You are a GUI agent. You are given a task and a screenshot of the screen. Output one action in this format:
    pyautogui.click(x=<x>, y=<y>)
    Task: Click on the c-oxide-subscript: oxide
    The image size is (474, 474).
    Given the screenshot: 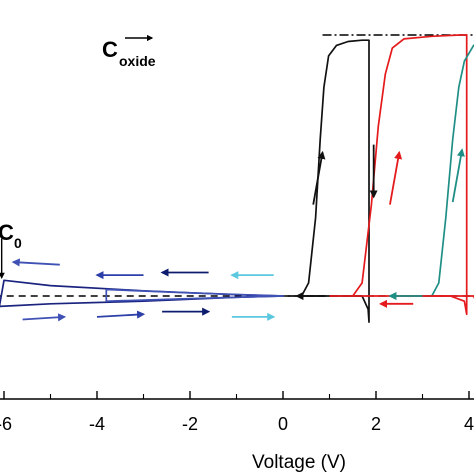 What is the action you would take?
    pyautogui.click(x=137, y=61)
    